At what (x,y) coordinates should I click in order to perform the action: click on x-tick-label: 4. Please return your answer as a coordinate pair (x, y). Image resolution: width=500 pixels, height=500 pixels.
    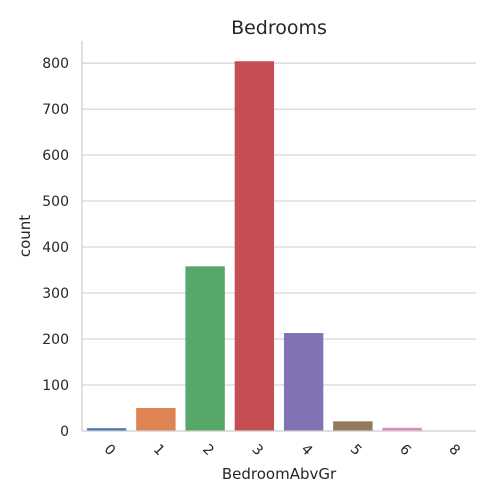
    Looking at the image, I should click on (307, 450).